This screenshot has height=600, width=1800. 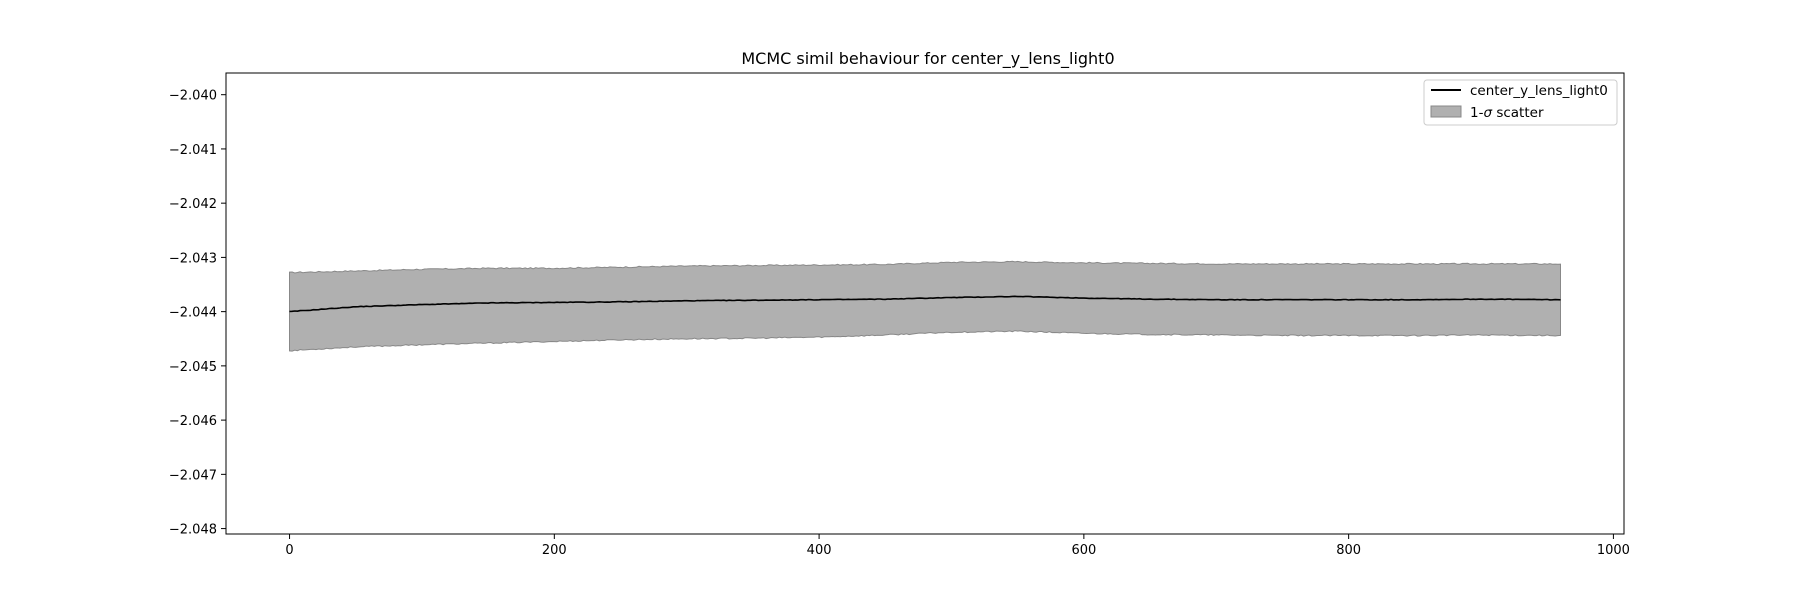 What do you see at coordinates (193, 258) in the screenshot?
I see `y-tick-label: −2.043` at bounding box center [193, 258].